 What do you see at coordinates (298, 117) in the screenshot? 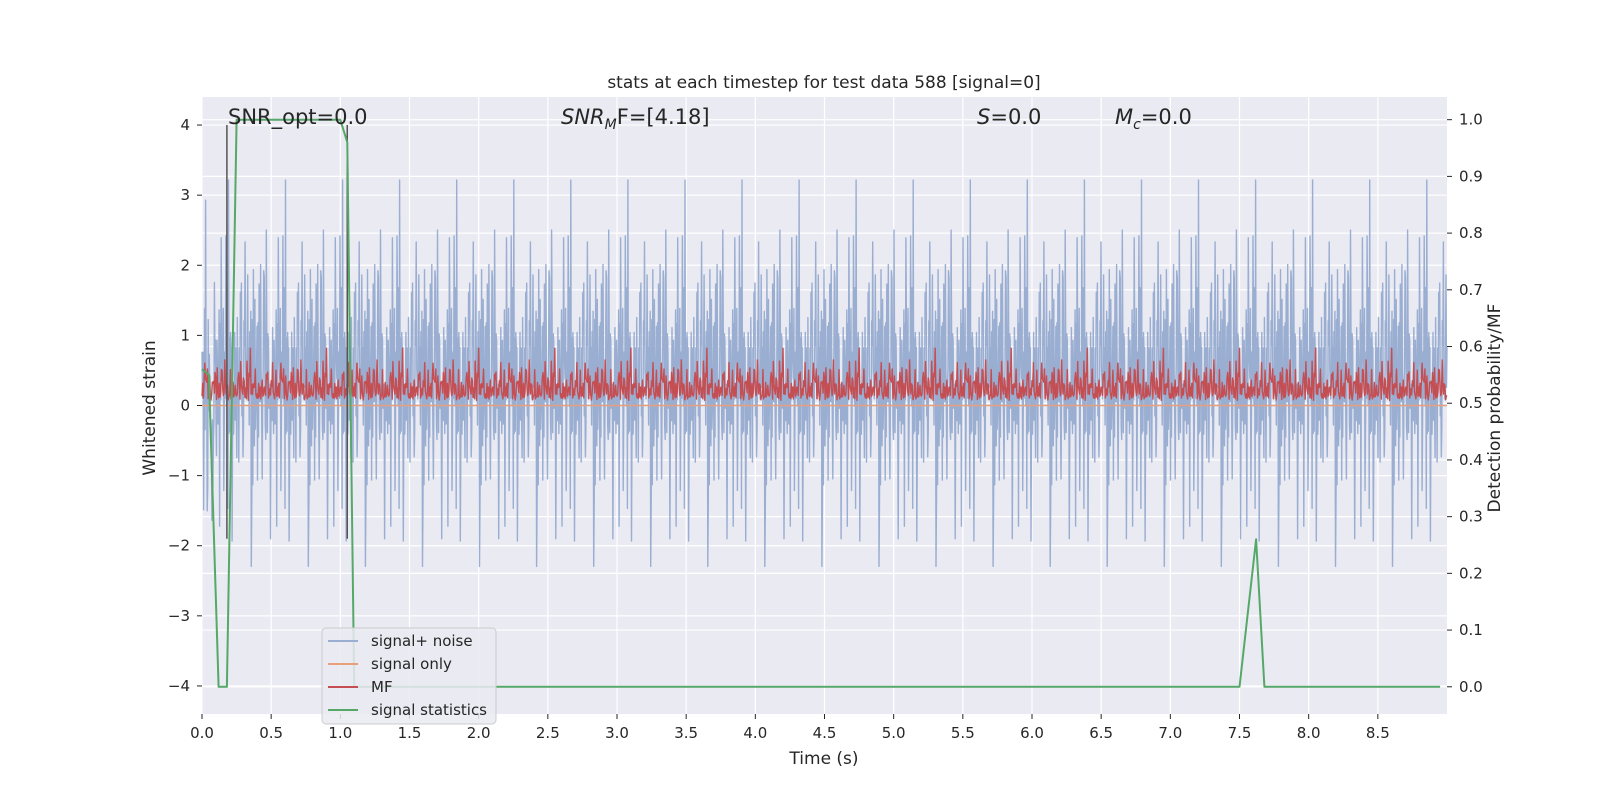
I see `annotation-snr-opt: SNR_opt=0.0` at bounding box center [298, 117].